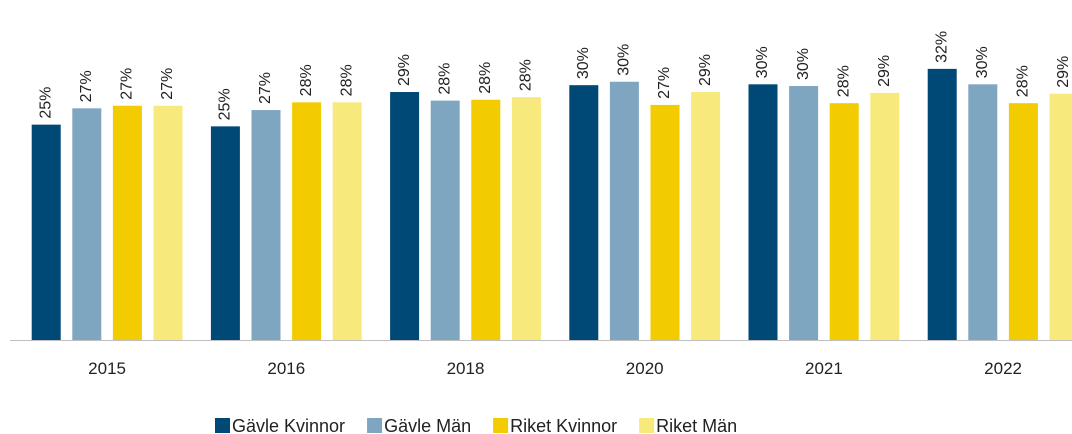 The image size is (1072, 434). What do you see at coordinates (466, 368) in the screenshot?
I see `x-tick-label: 2018` at bounding box center [466, 368].